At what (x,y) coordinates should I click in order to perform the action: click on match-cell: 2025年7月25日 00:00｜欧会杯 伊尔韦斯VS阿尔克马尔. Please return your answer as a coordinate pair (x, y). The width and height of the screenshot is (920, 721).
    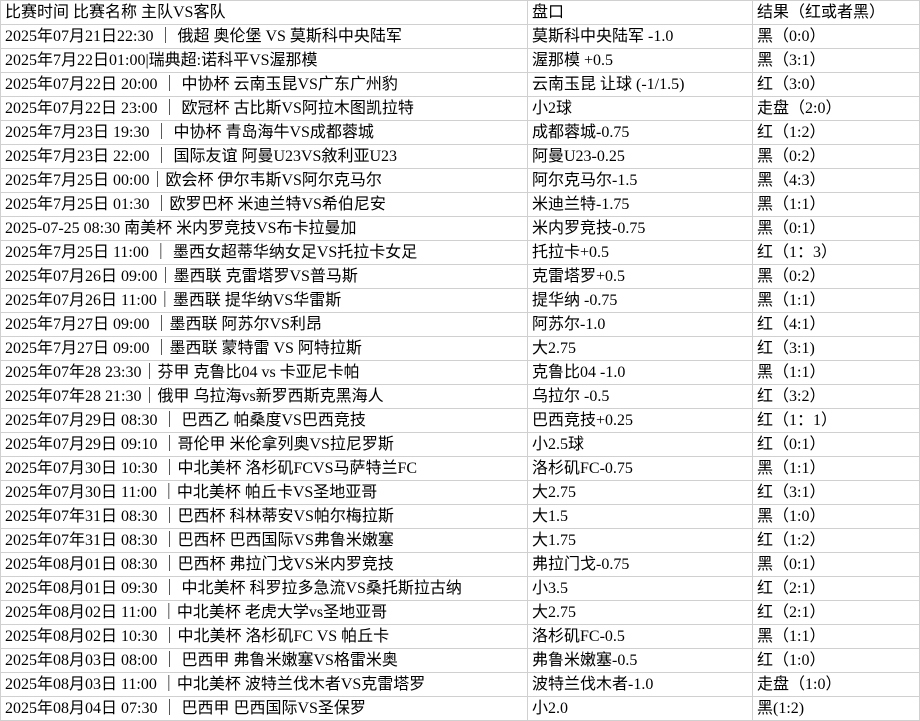
    Looking at the image, I should click on (264, 181).